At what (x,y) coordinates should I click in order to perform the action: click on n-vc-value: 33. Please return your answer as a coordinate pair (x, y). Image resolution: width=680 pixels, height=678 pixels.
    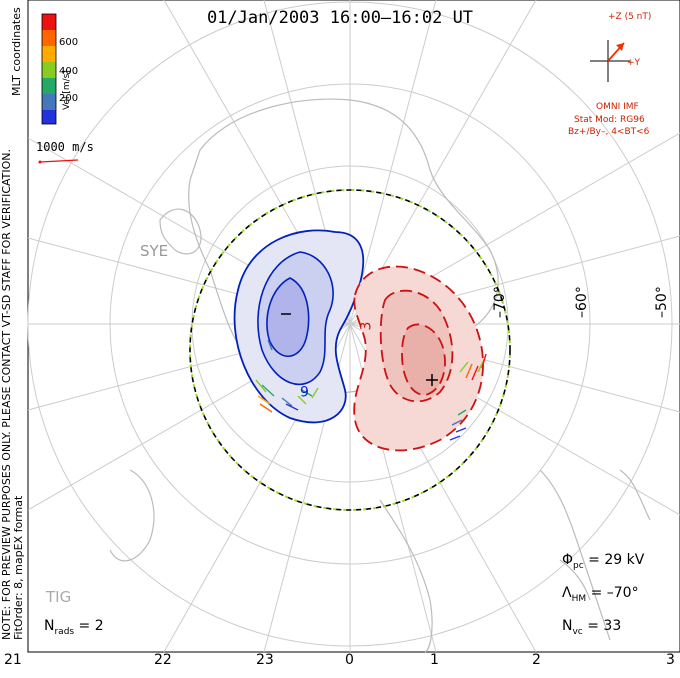
    Looking at the image, I should click on (612, 626).